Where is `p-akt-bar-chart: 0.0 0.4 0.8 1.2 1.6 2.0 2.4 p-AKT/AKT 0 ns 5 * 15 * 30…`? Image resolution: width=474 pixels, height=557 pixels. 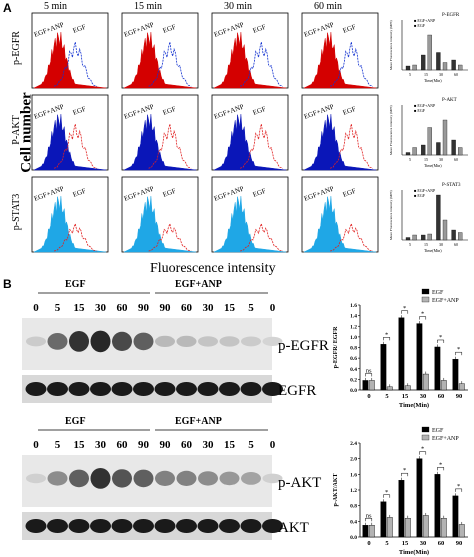
p-akt-bar-chart: 0.0 0.4 0.8 1.2 1.6 2.0 2.4 p-AKT/AKT 0 ns 5 * 15 * 30… is located at coordinates (400, 491).